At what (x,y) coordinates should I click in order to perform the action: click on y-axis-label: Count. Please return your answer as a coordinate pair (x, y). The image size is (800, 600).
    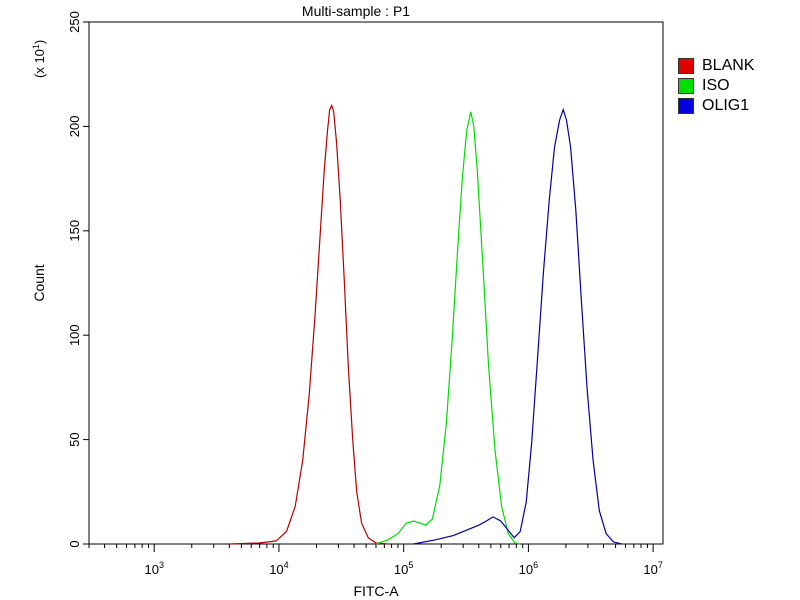
    Looking at the image, I should click on (39, 282).